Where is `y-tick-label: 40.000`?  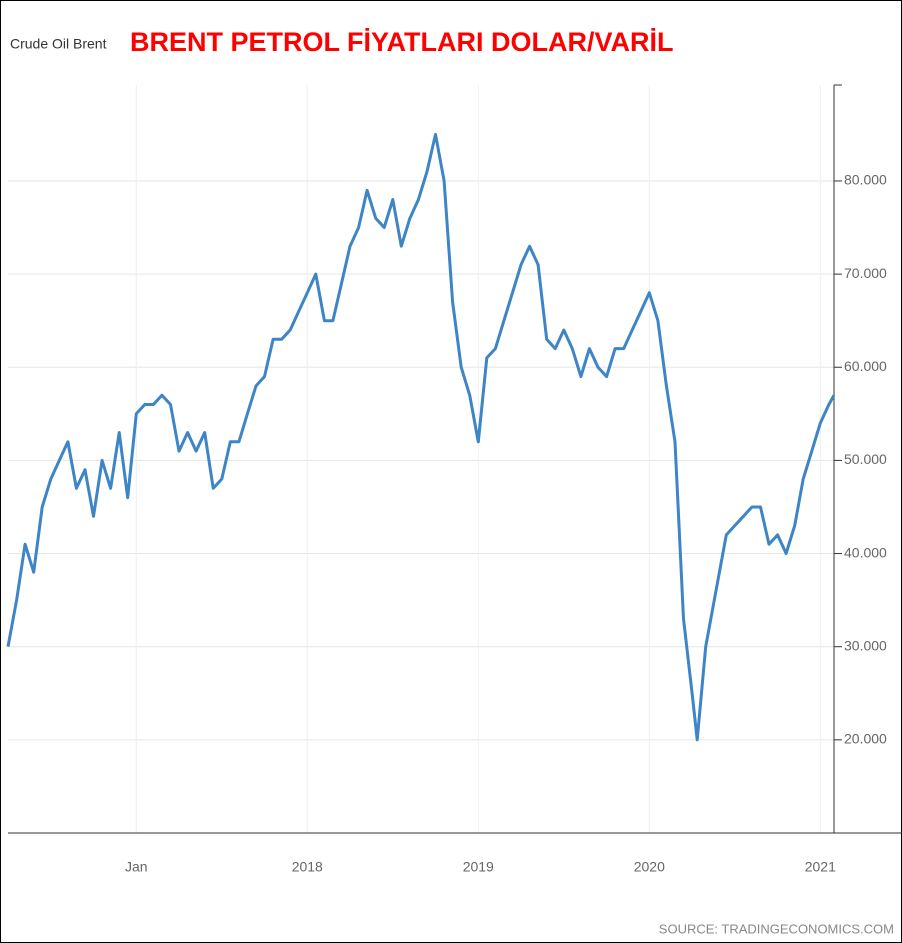 y-tick-label: 40.000 is located at coordinates (865, 552).